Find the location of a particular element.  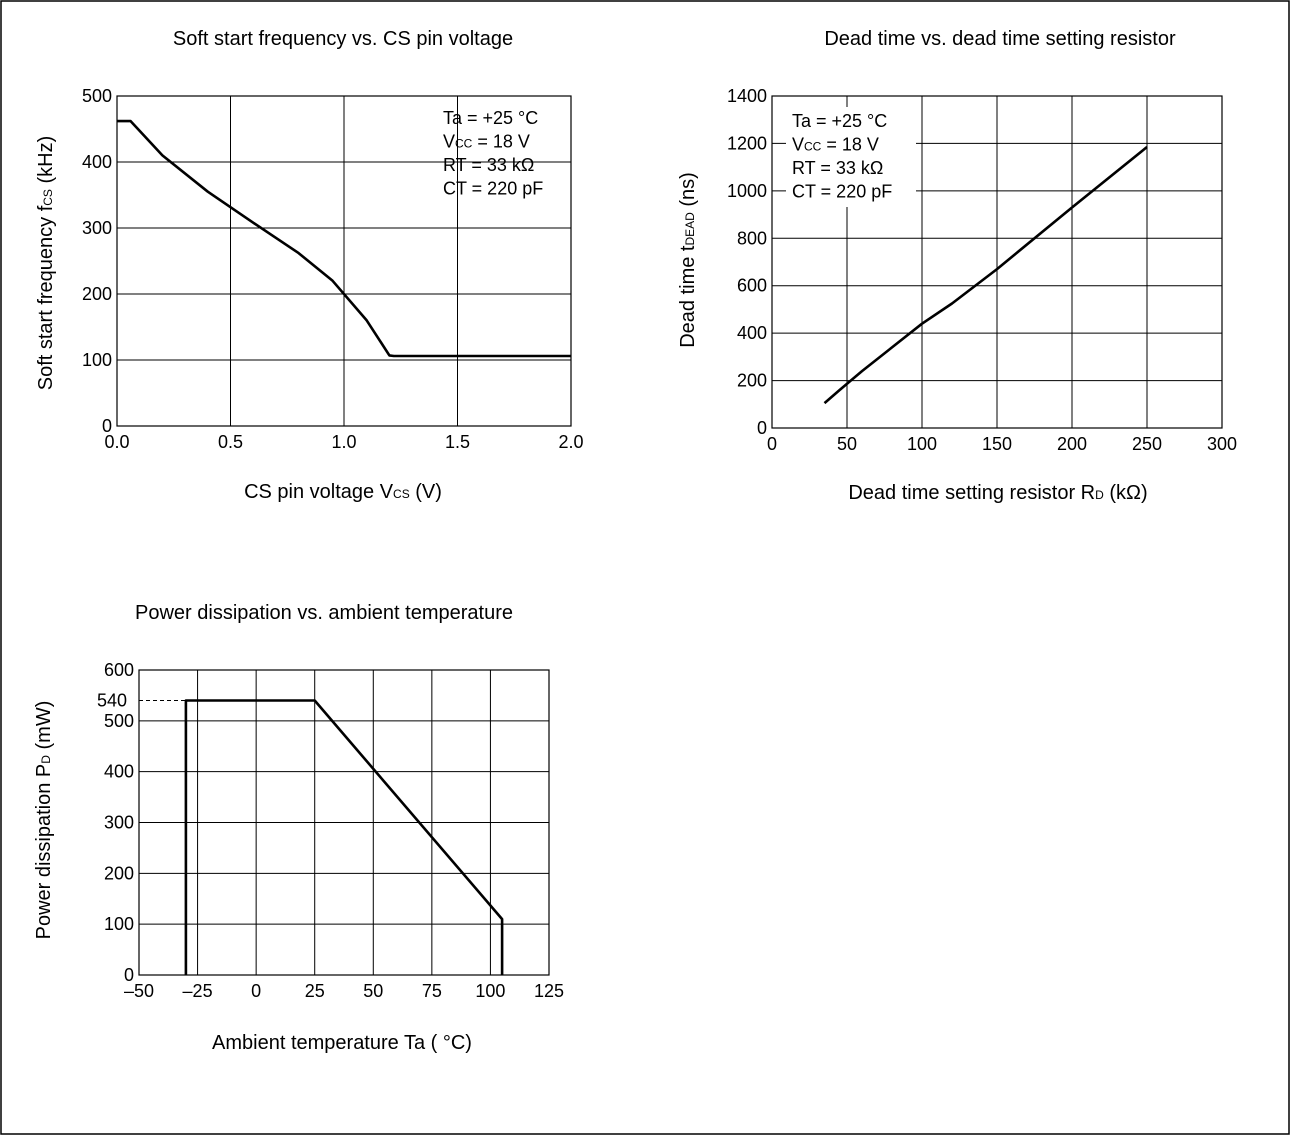

y-axis-label: Dead time tDEAD (ns) is located at coordinates (688, 260).